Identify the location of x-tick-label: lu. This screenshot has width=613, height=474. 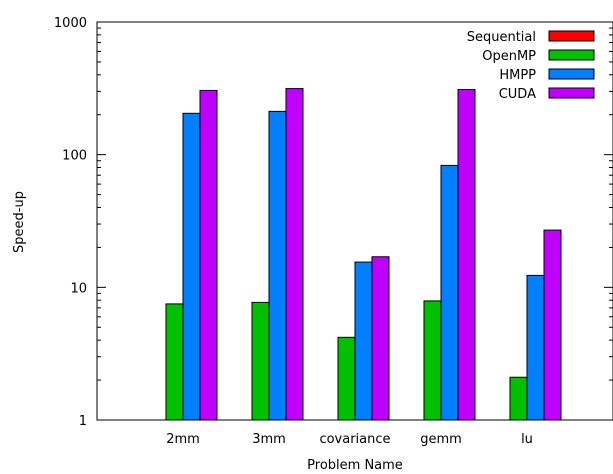
(527, 439).